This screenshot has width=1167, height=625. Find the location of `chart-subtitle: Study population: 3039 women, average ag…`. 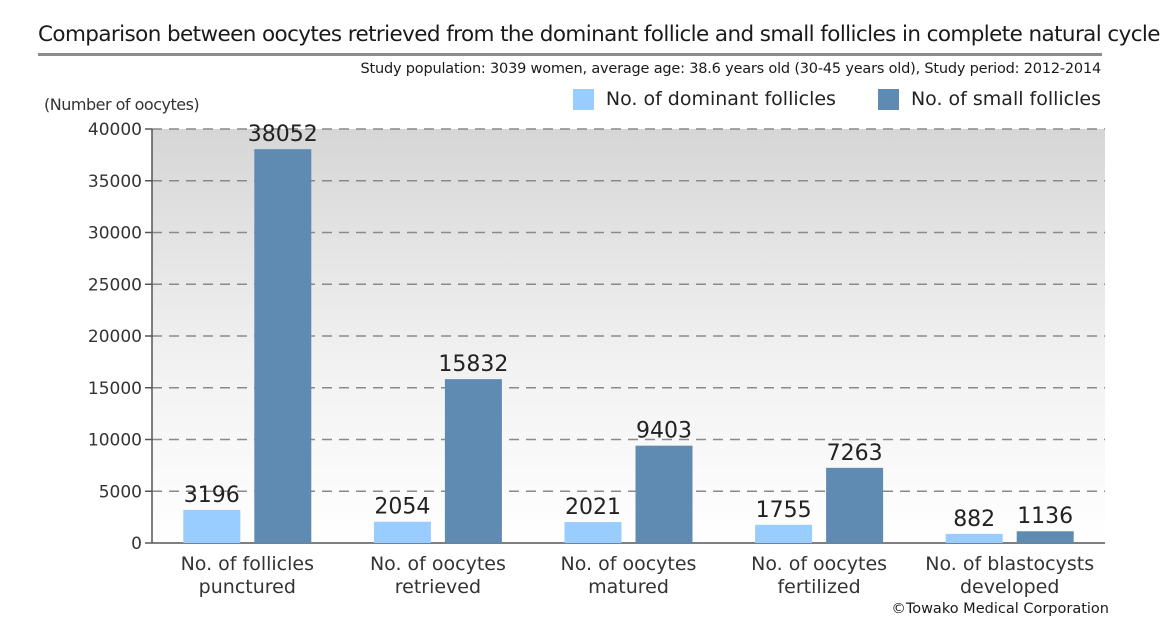

chart-subtitle: Study population: 3039 women, average ag… is located at coordinates (731, 69).